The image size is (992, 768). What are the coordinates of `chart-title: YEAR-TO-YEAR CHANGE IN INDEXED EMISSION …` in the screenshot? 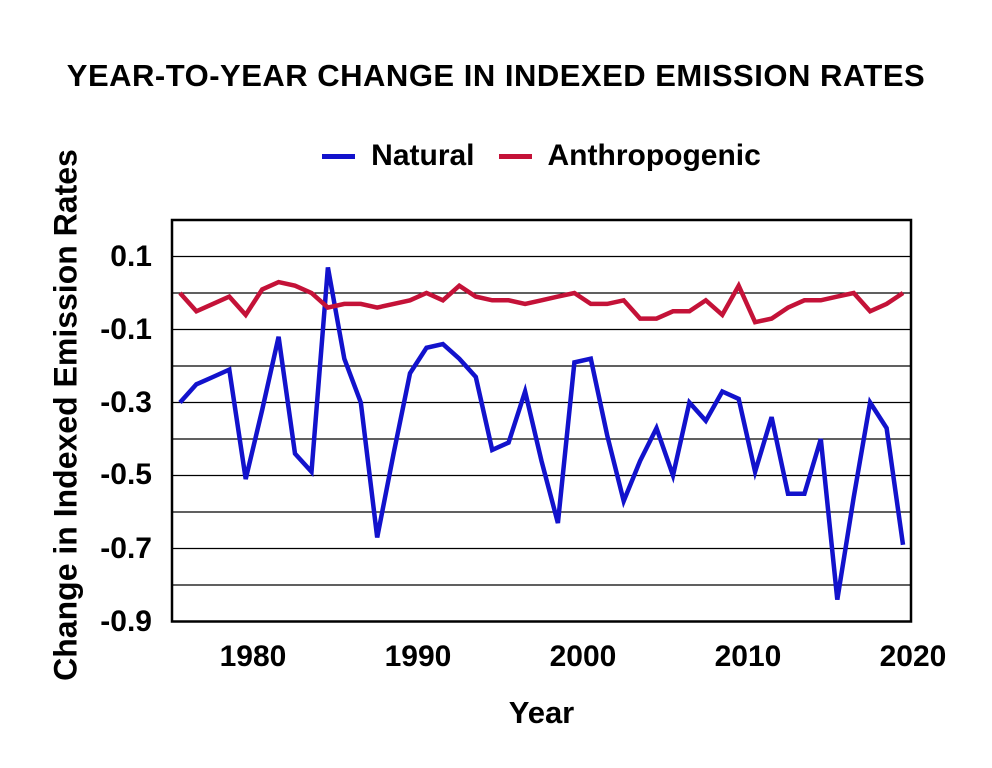 It's located at (496, 75).